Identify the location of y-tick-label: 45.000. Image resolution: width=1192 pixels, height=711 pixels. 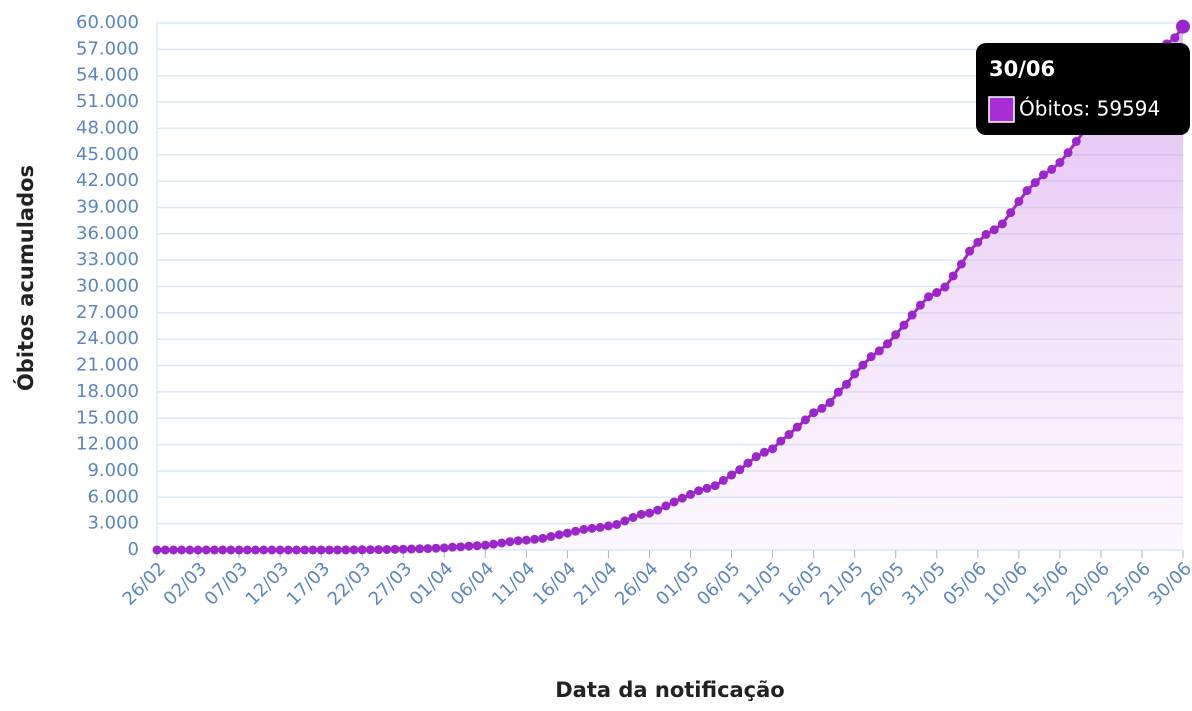
(107, 154).